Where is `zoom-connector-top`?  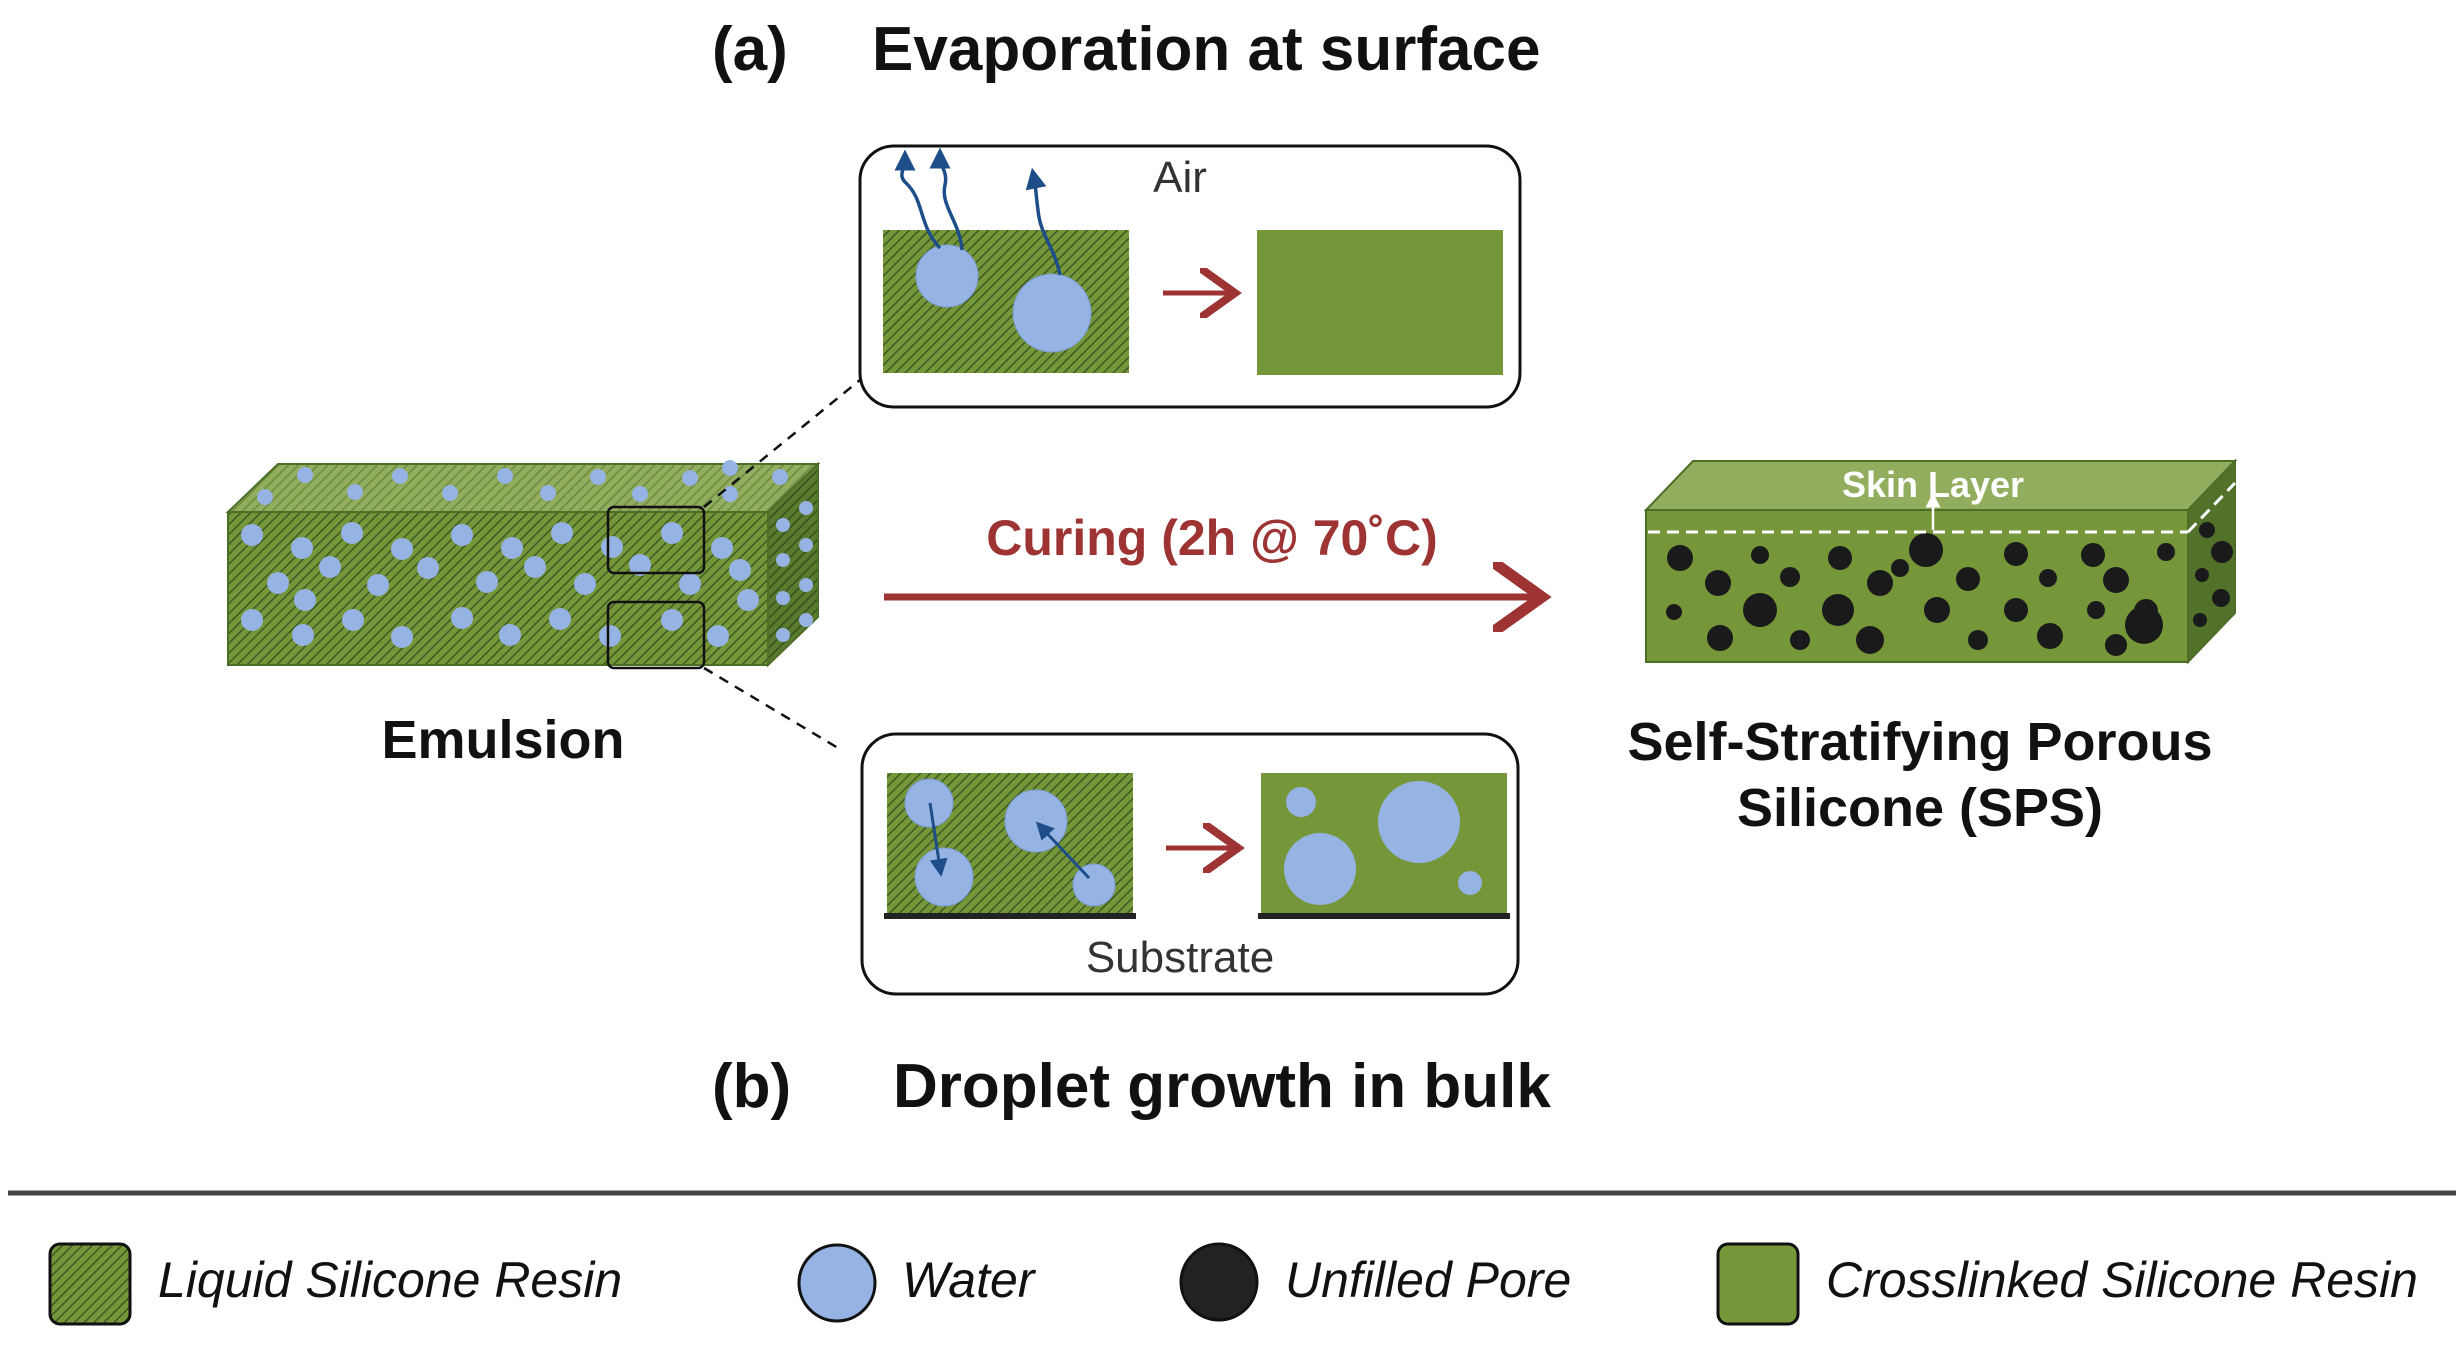 zoom-connector-top is located at coordinates (782, 443).